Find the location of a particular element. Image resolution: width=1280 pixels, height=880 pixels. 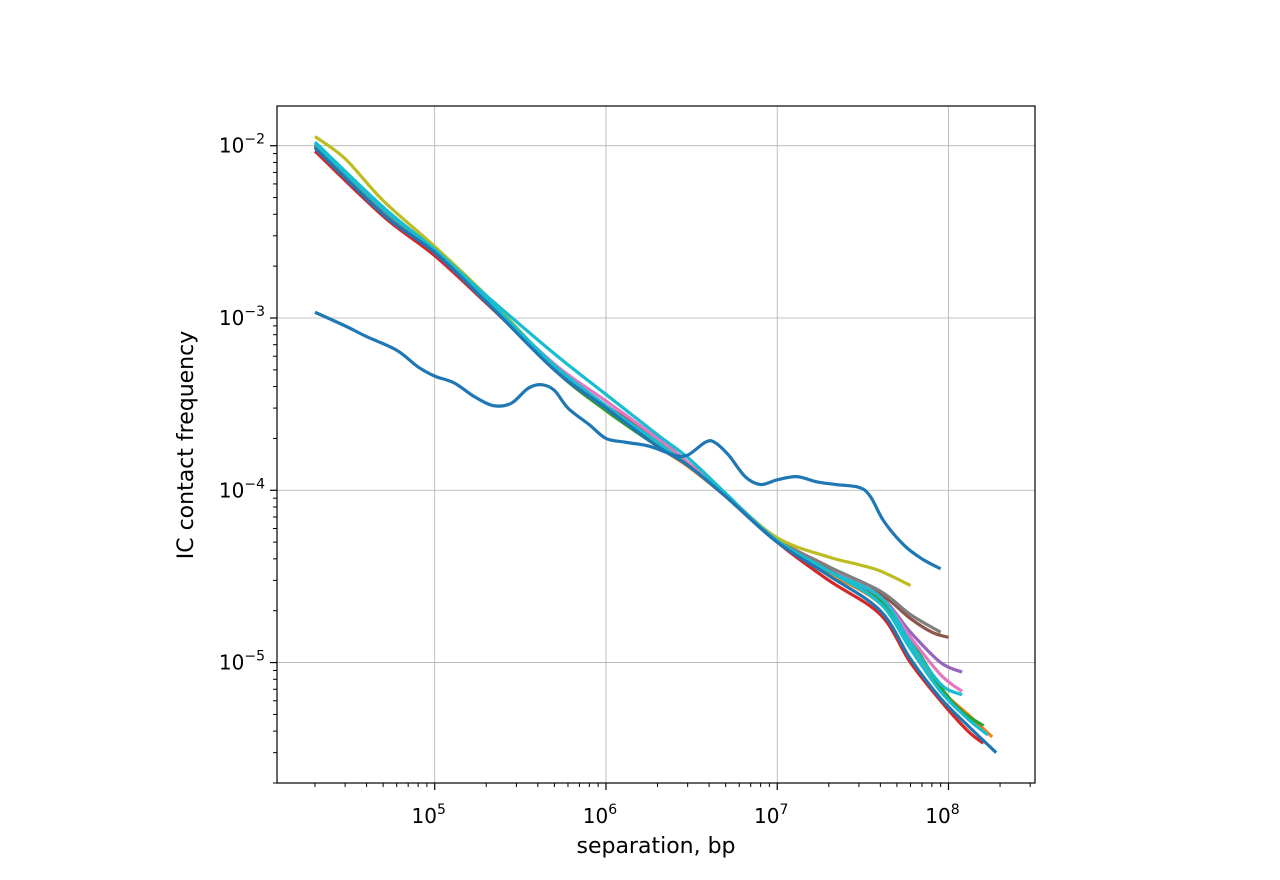

x-axis-ticks: 10⁵ 10⁶ 10⁷ 10⁸ is located at coordinates (672, 805).